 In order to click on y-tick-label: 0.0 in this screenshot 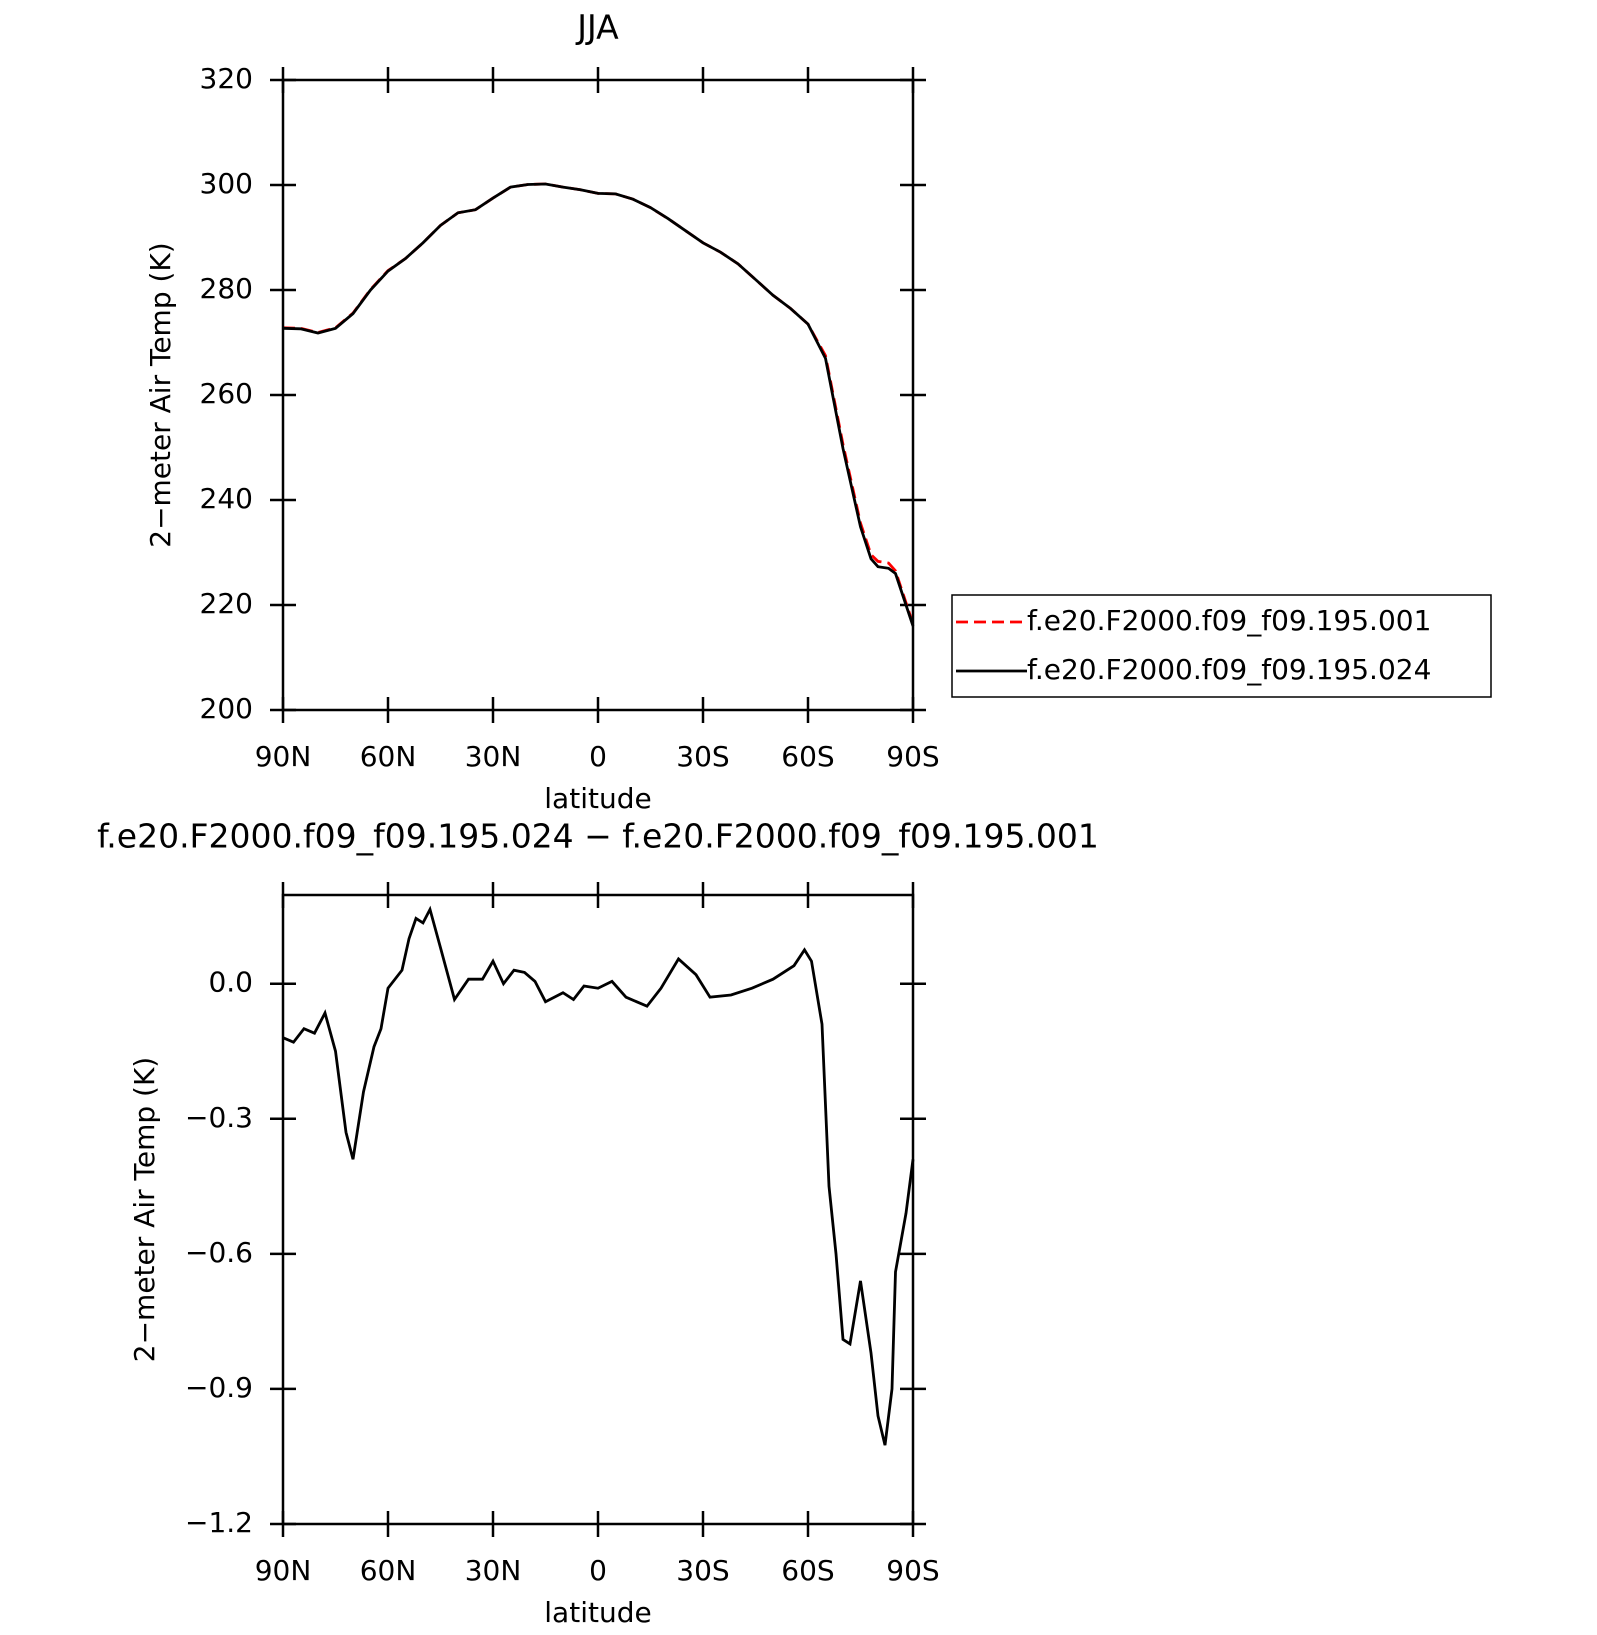, I will do `click(230, 982)`.